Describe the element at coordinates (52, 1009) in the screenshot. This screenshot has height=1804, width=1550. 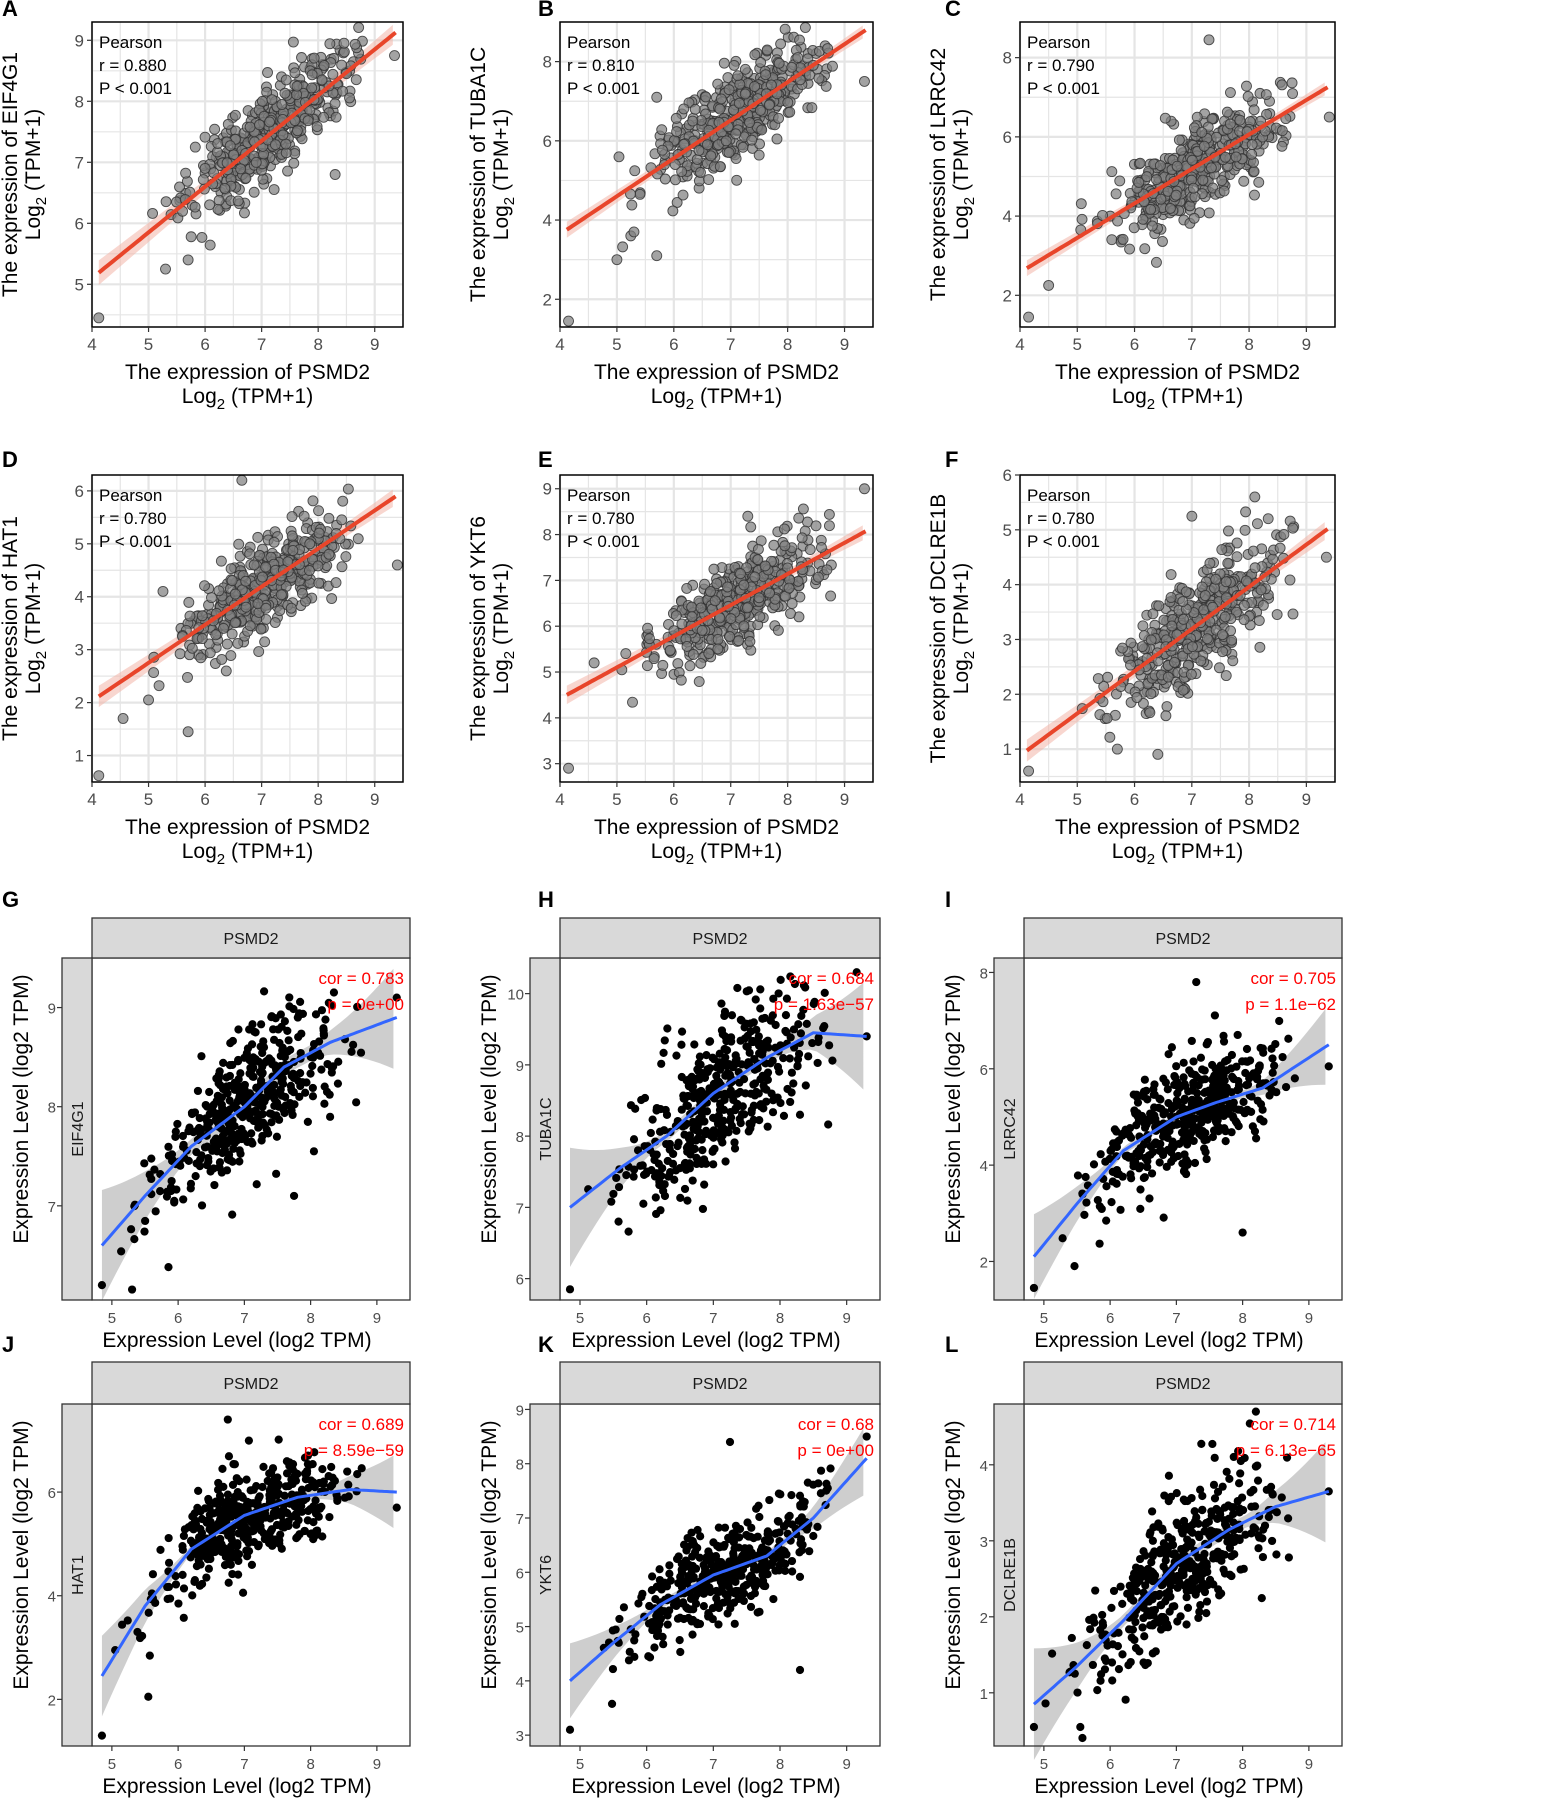
I see `y-tick-label: 9` at that location.